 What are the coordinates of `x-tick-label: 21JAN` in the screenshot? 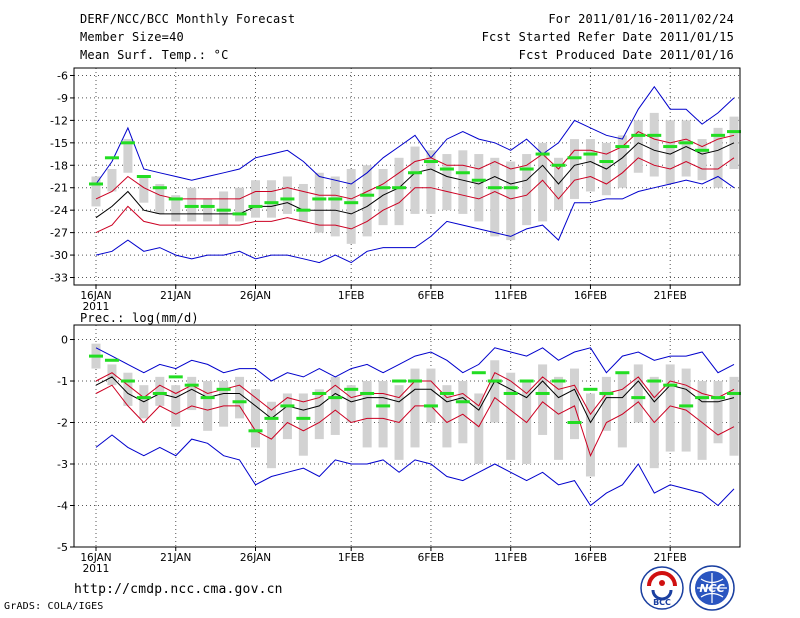 It's located at (175, 558).